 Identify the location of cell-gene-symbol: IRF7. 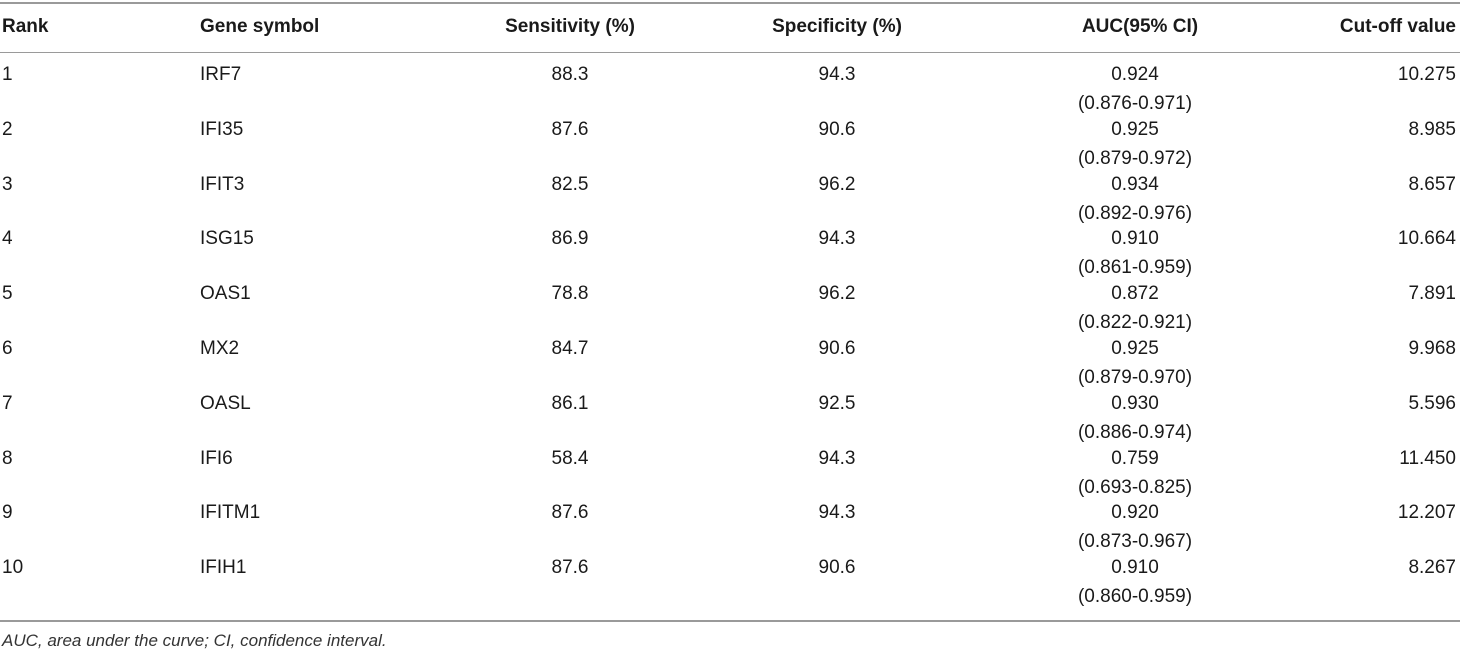
(221, 74).